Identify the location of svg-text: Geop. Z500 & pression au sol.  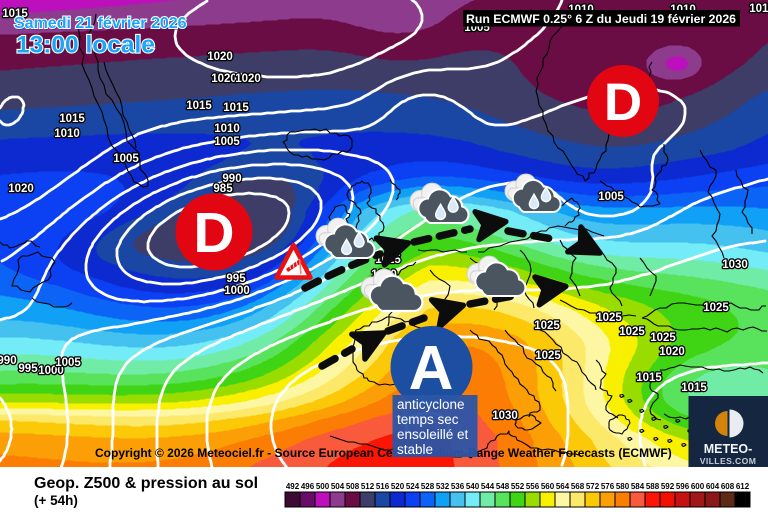
(146, 483).